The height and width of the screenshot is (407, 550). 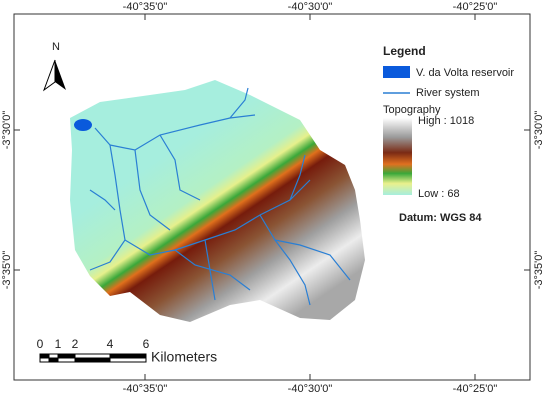 What do you see at coordinates (146, 344) in the screenshot?
I see `scale-tick-label: 6` at bounding box center [146, 344].